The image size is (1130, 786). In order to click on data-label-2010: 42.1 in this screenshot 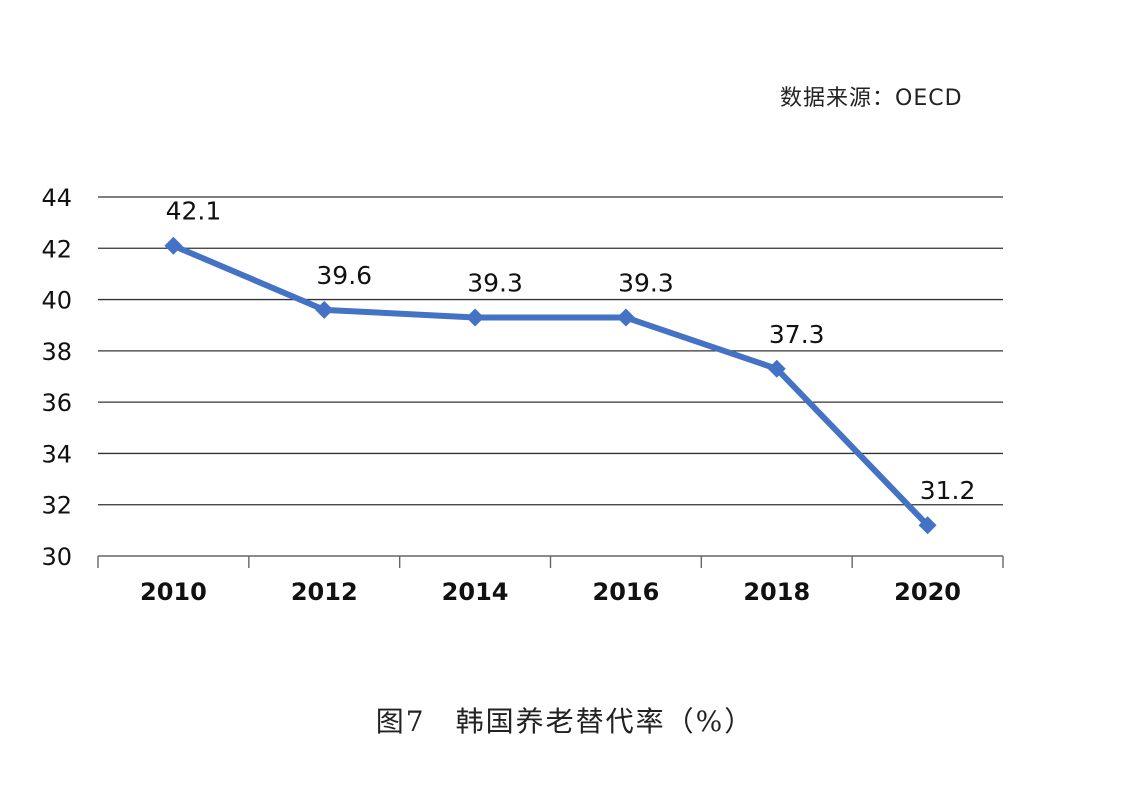, I will do `click(194, 211)`.